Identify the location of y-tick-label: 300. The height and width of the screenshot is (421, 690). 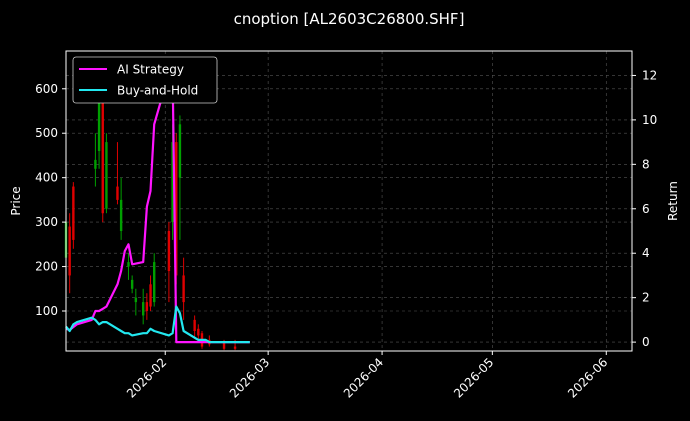
(46, 222).